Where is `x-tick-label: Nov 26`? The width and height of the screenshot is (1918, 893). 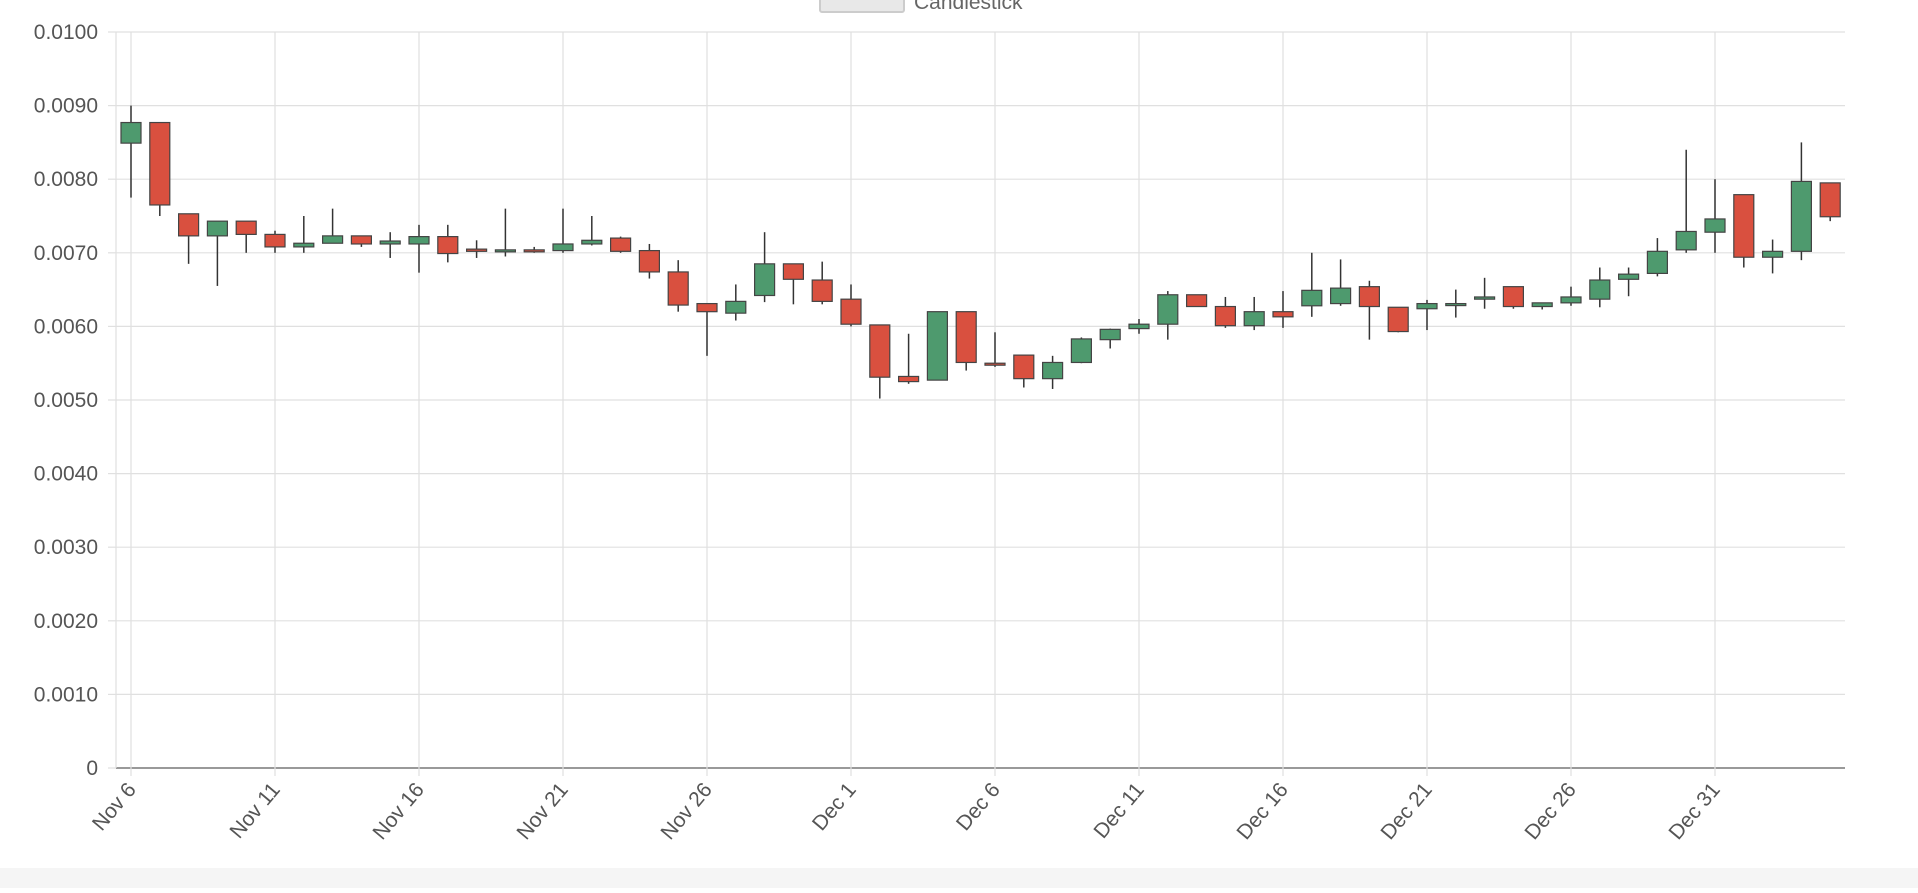 x-tick-label: Nov 26 is located at coordinates (686, 811).